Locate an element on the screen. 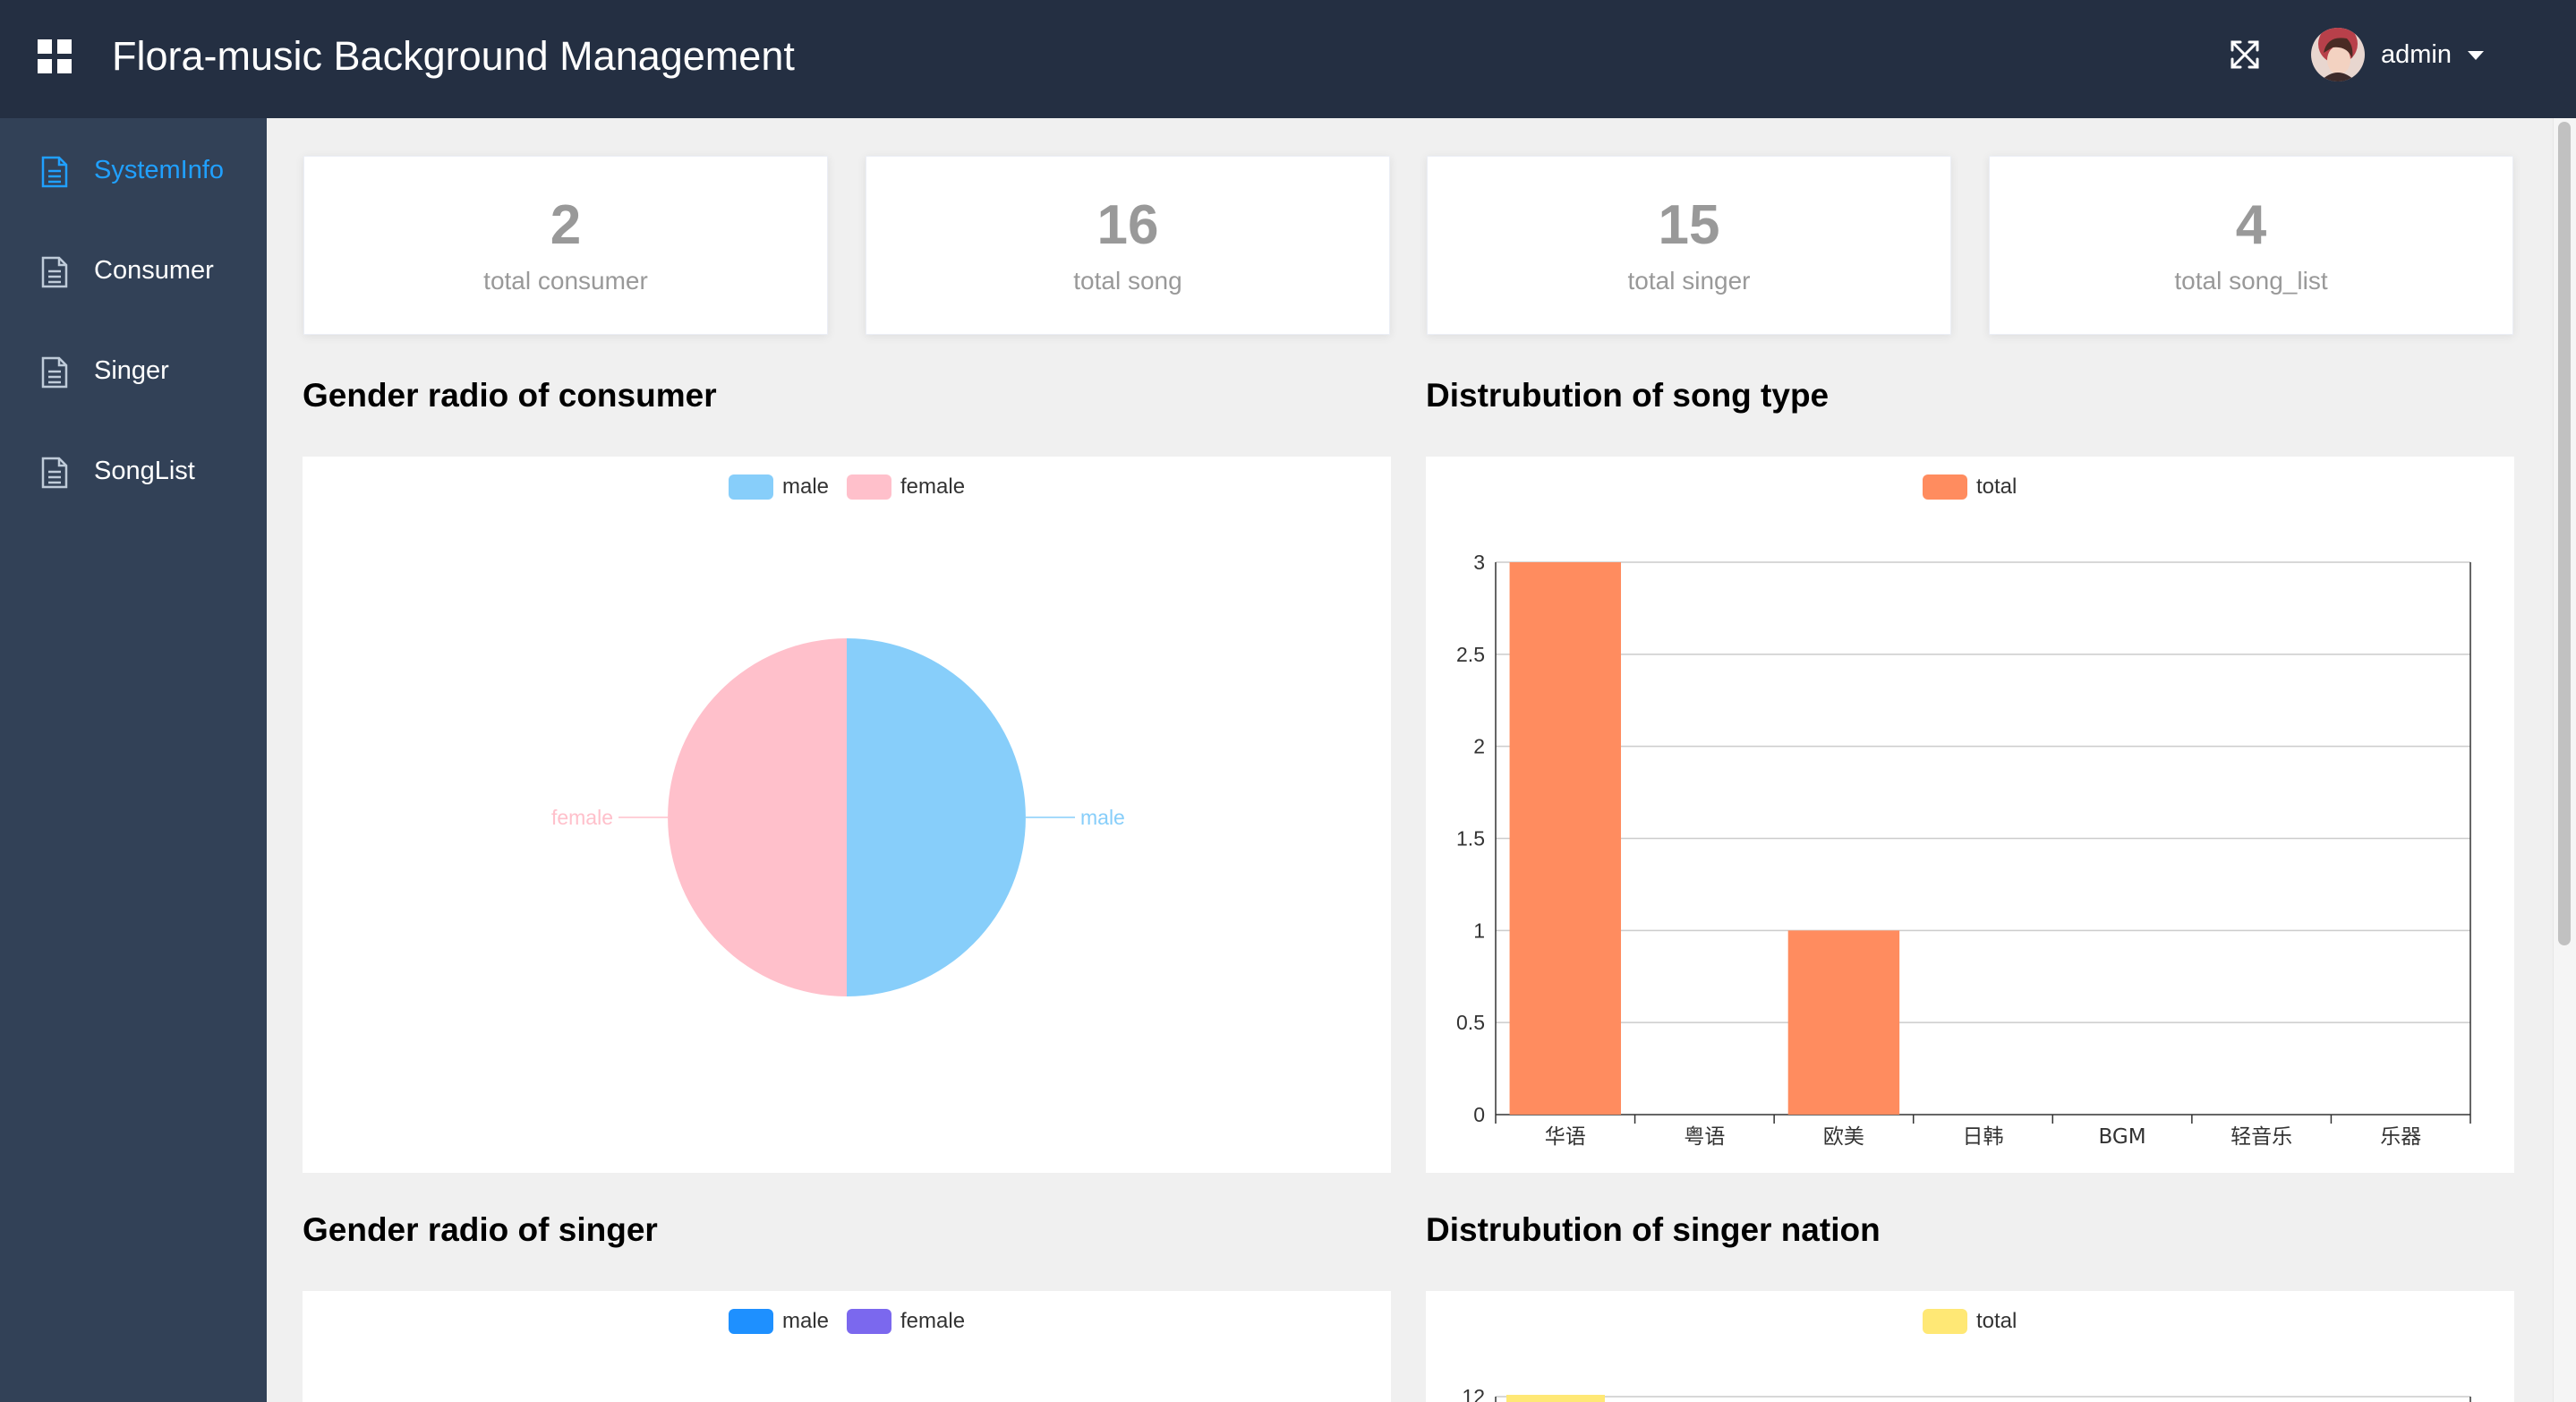 The image size is (2576, 1402). sidebar-item-songlist: SongList is located at coordinates (133, 469).